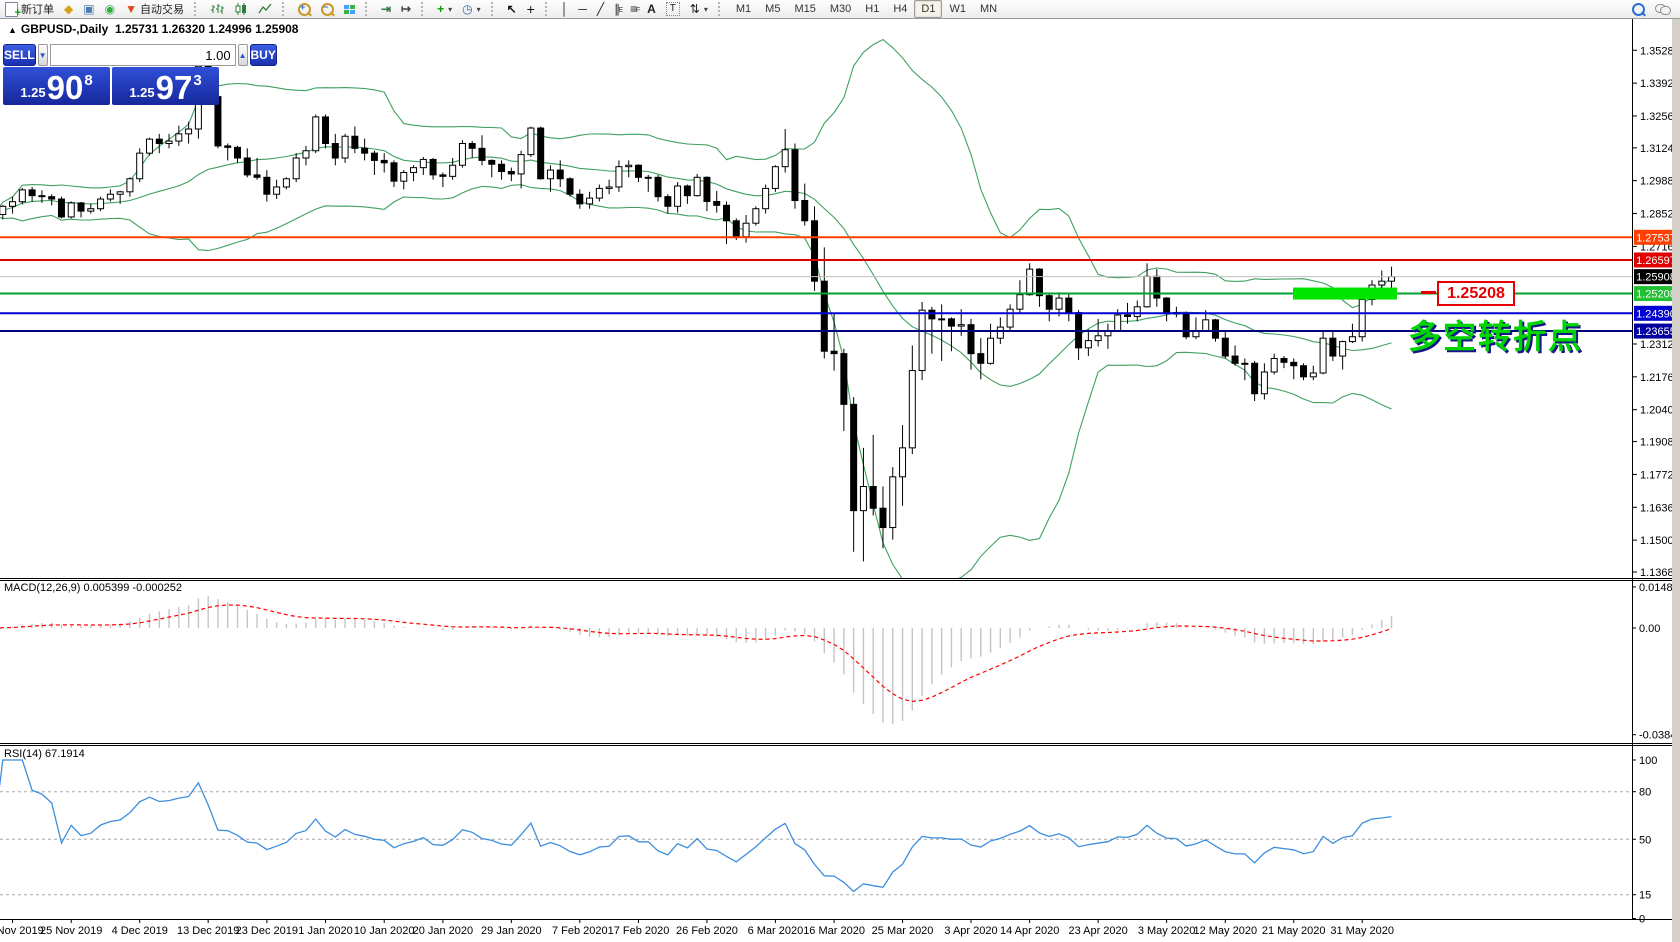 The height and width of the screenshot is (942, 1680). What do you see at coordinates (1660, 51) in the screenshot?
I see `svg-text: 1.35280` at bounding box center [1660, 51].